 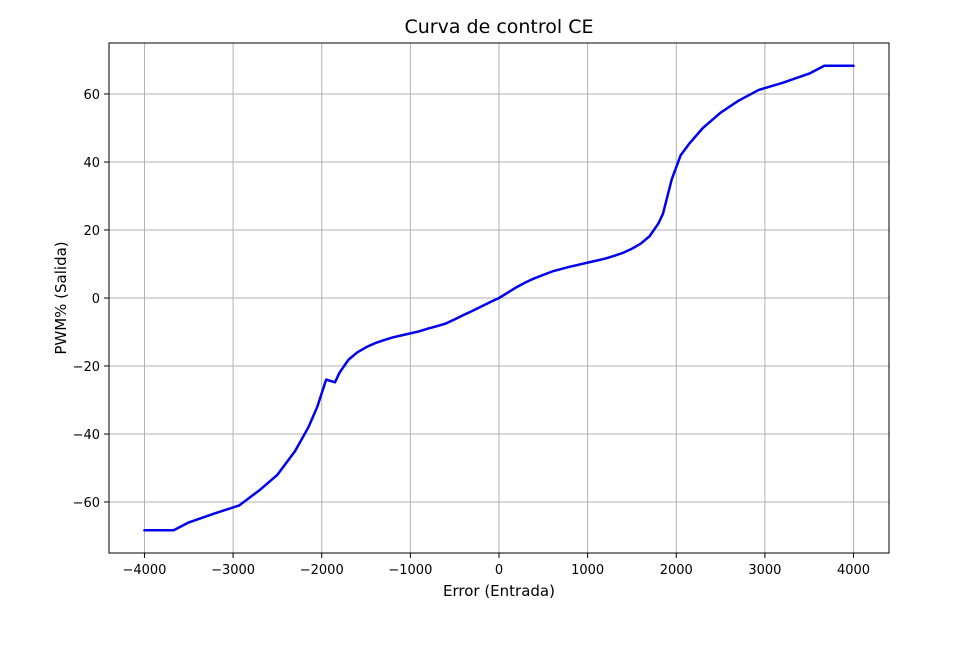 What do you see at coordinates (86, 367) in the screenshot?
I see `y-tick-label: −20` at bounding box center [86, 367].